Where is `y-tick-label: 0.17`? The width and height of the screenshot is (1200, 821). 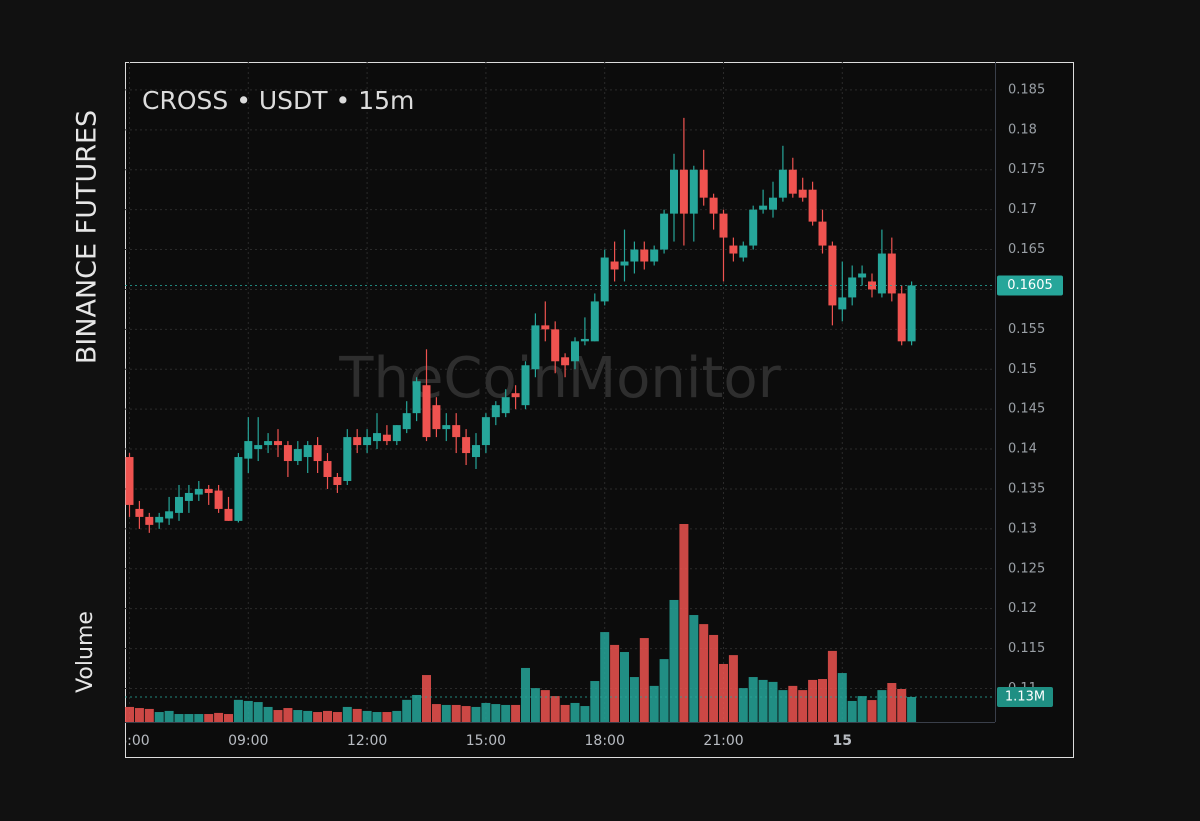 y-tick-label: 0.17 is located at coordinates (1022, 209).